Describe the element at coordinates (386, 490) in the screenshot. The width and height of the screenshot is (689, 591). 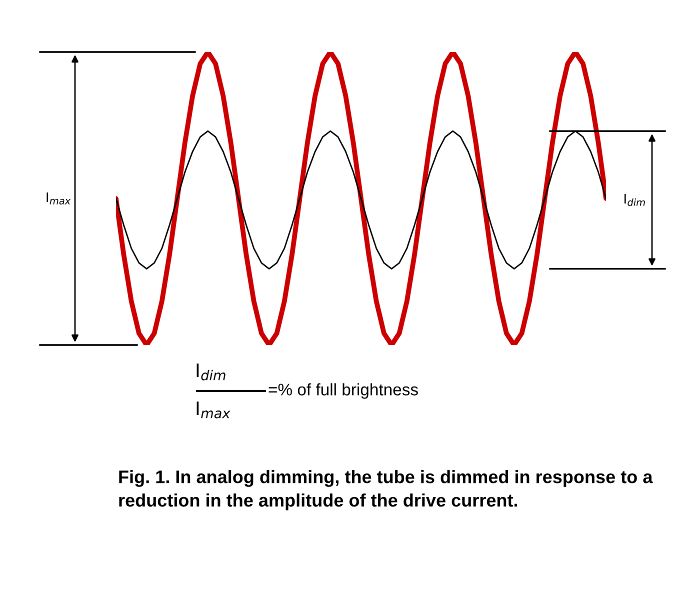
I see `caption: Fig. 1. In analog dimming, the tube is dimmed in response to a reduction in the amplitude of the drive current.` at that location.